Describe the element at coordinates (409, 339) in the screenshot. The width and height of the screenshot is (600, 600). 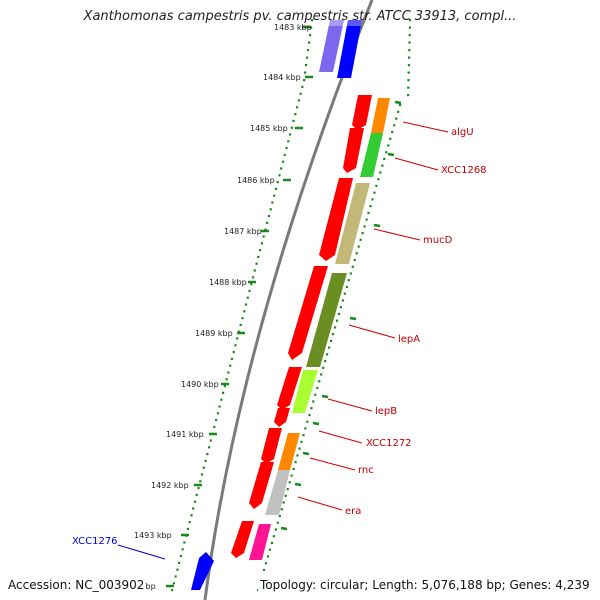
I see `gene-label-lepA: lepA` at that location.